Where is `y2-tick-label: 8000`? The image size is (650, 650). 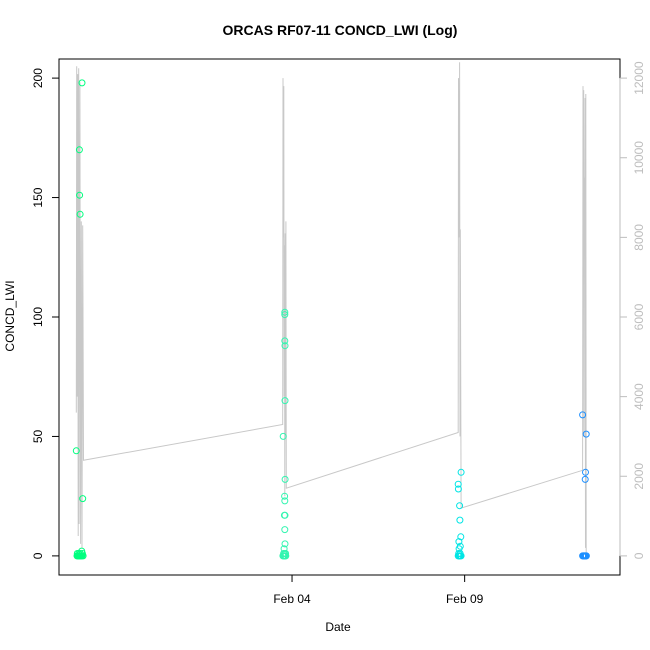
y2-tick-label: 8000 is located at coordinates (639, 237).